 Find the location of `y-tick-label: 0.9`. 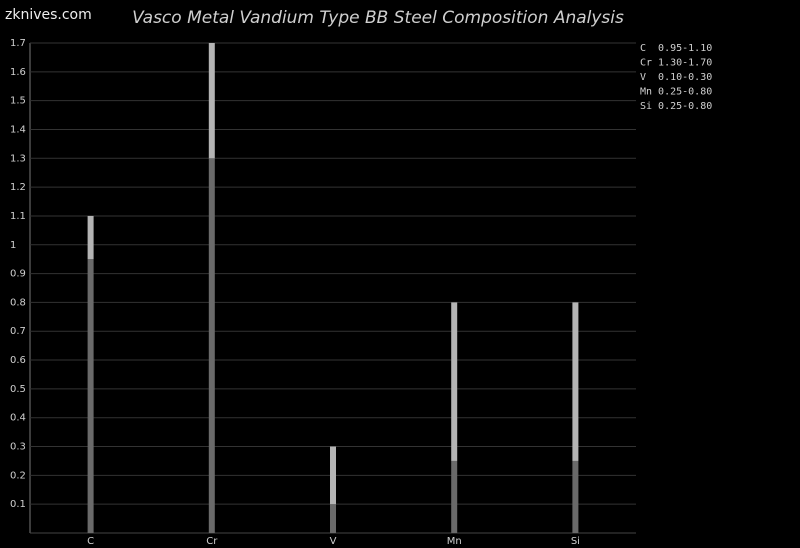

y-tick-label: 0.9 is located at coordinates (18, 274).